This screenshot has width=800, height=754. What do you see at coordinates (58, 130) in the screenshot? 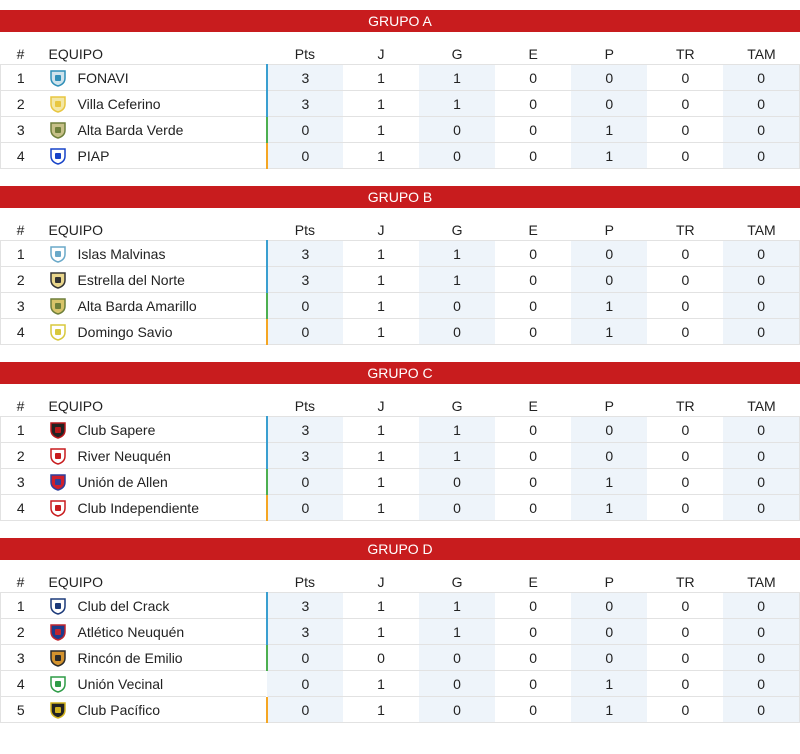
I see `shield-alta-barda-verde-icon` at bounding box center [58, 130].